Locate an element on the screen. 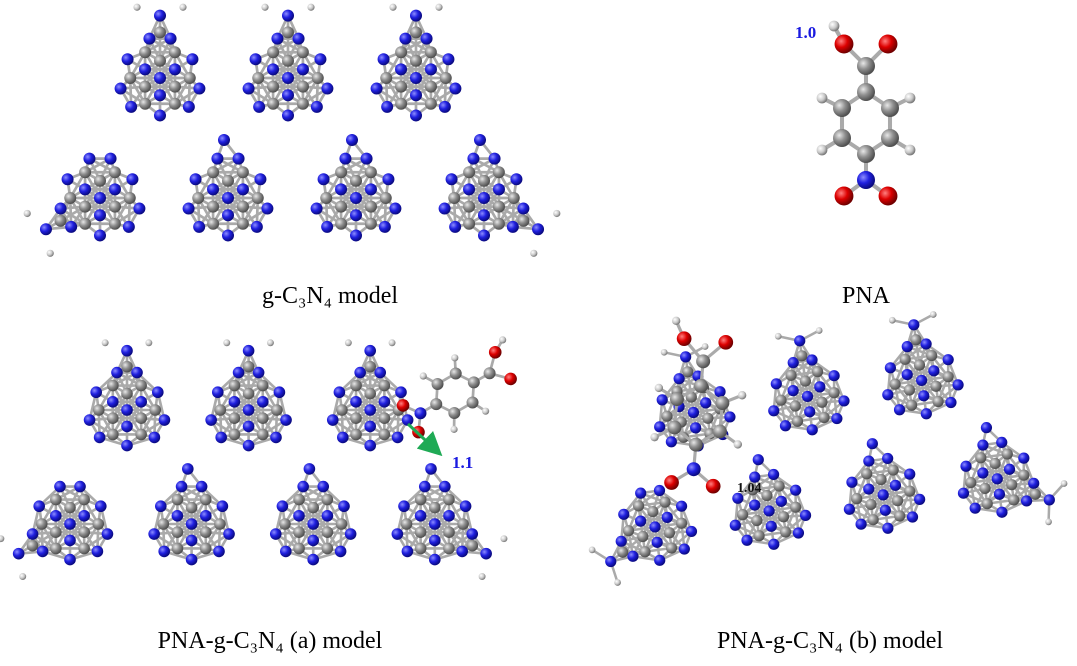 The height and width of the screenshot is (666, 1077). annotation: 1.0 is located at coordinates (805, 32).